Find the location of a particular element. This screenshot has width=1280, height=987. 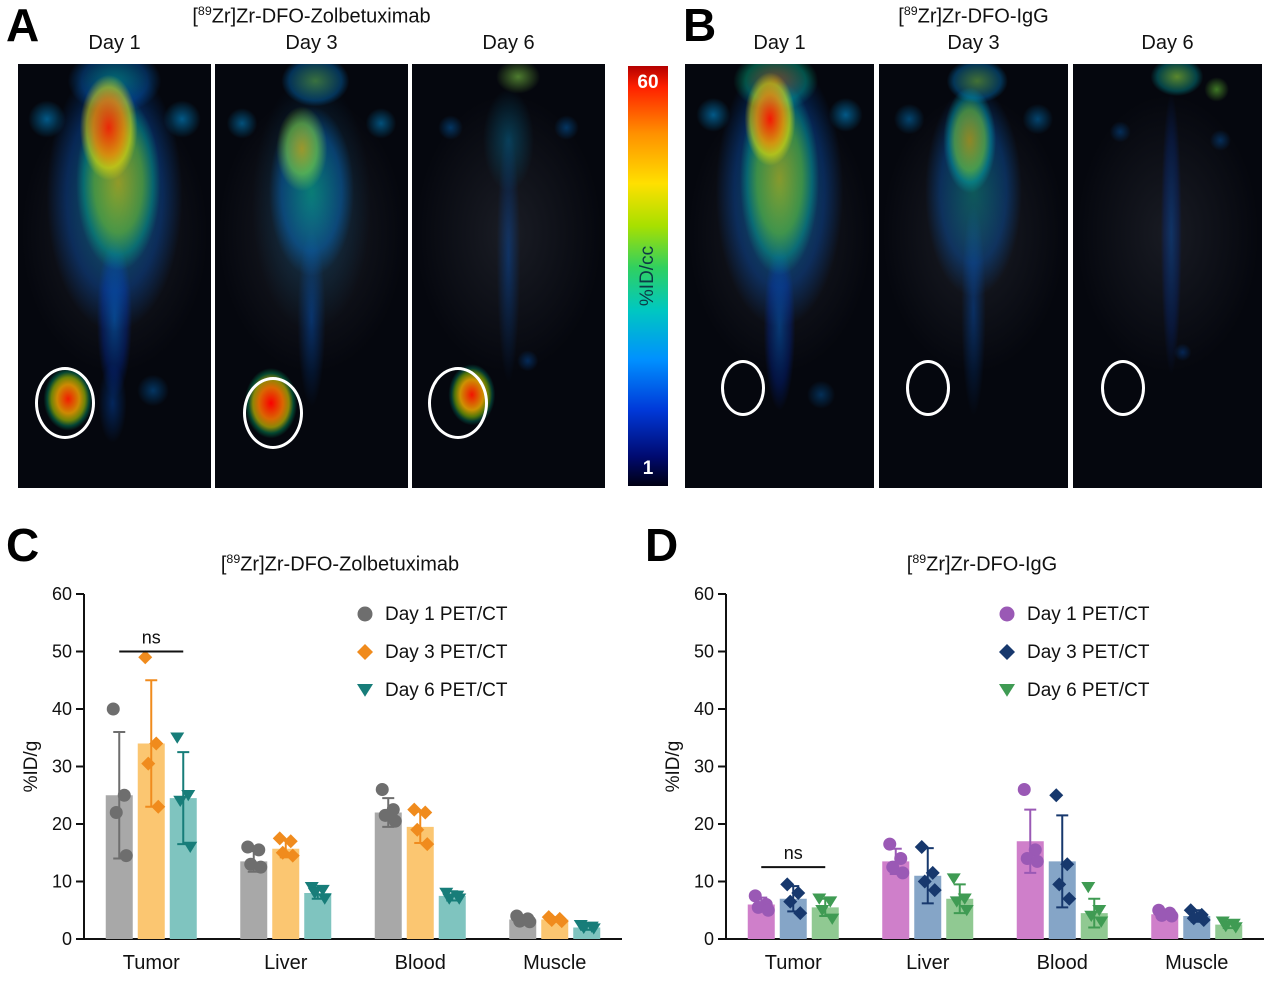

y-tick-label: 0 is located at coordinates (67, 939).